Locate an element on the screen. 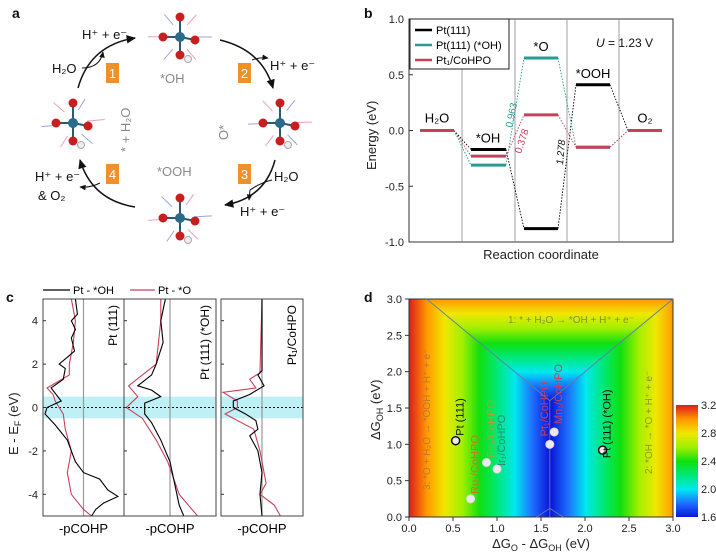 The width and height of the screenshot is (716, 555). ylabel-part: (eV) is located at coordinates (375, 394).